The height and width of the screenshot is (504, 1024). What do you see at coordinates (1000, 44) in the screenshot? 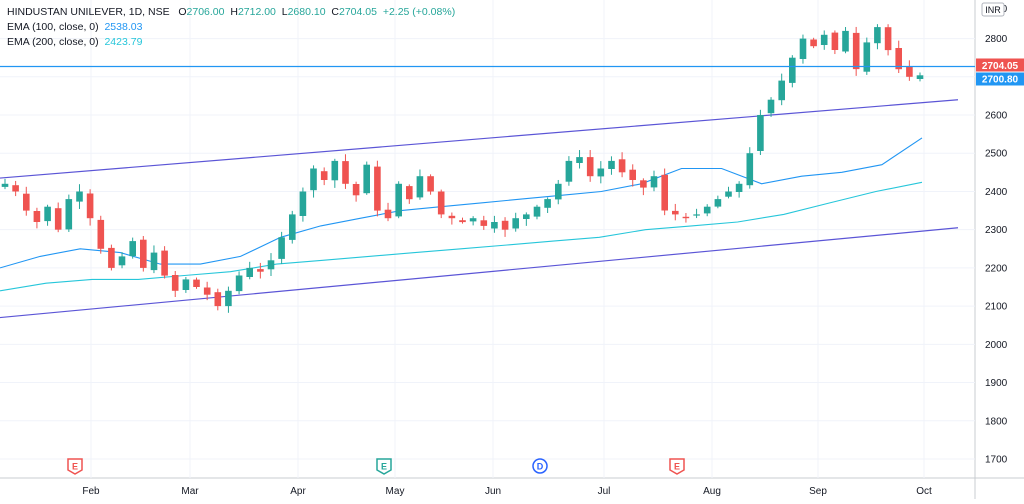
I see `price-badges: 2704.05 2700.80 INR` at bounding box center [1000, 44].